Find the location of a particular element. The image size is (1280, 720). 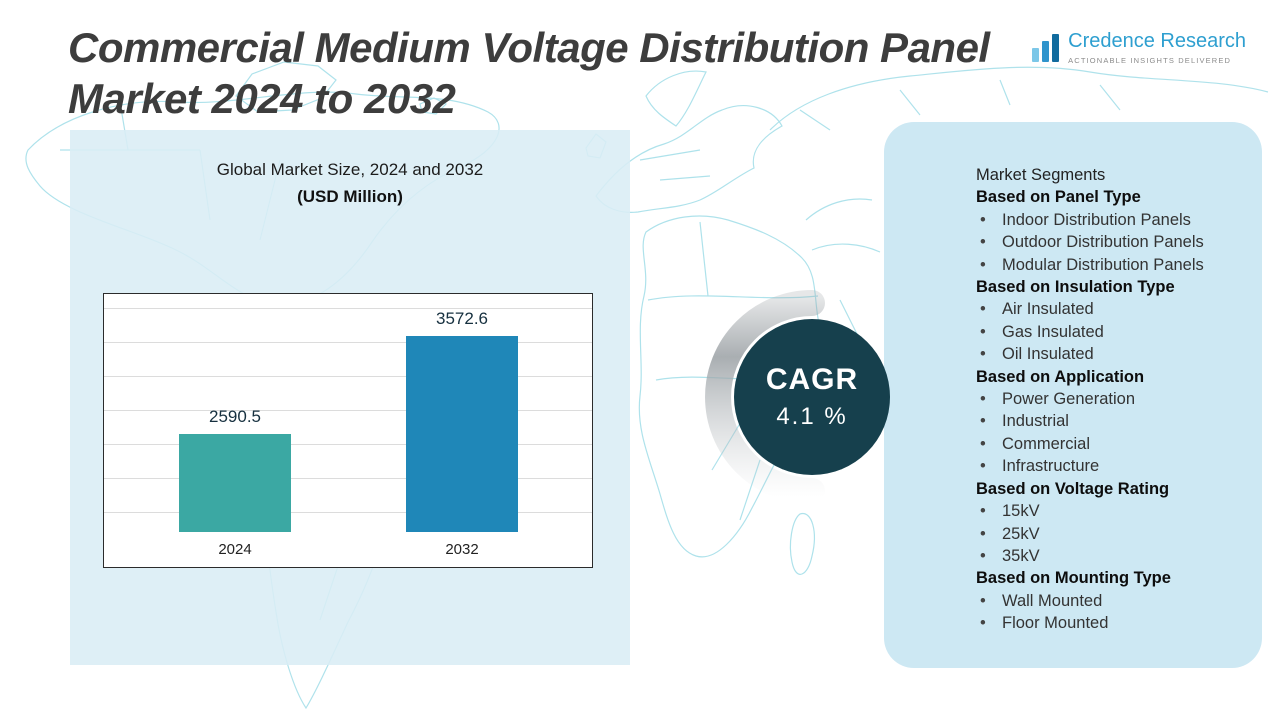

bar-x-axis-label: 2024 is located at coordinates (235, 549).